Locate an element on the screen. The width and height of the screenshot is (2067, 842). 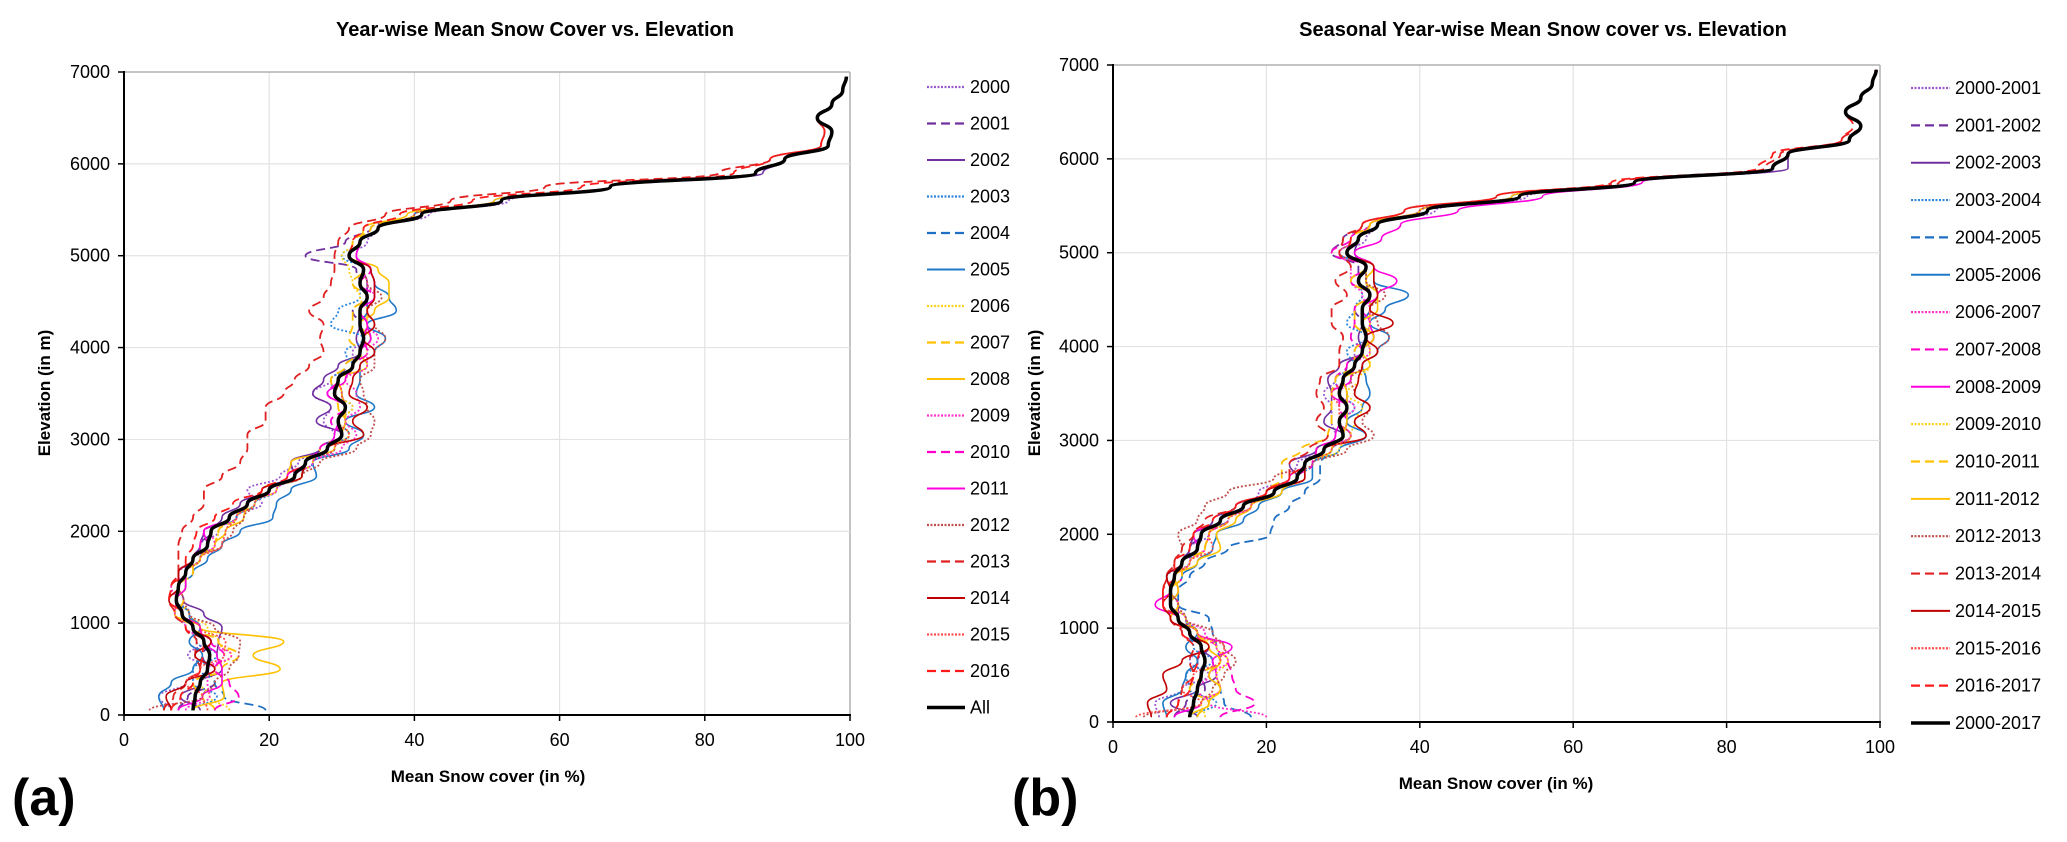
legend-item: 2000-2001 is located at coordinates (1976, 88).